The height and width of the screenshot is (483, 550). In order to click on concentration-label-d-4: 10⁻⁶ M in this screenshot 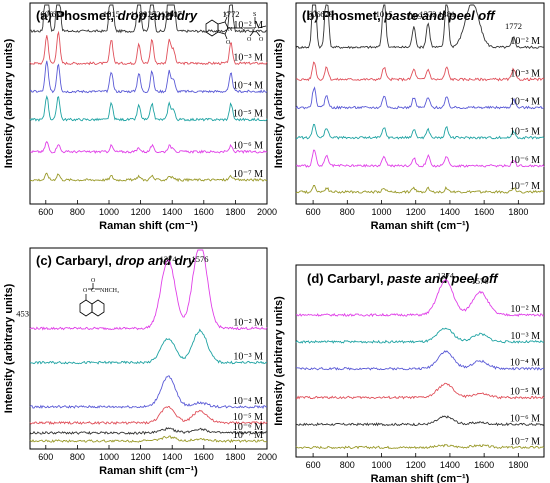, I will do `click(525, 418)`.